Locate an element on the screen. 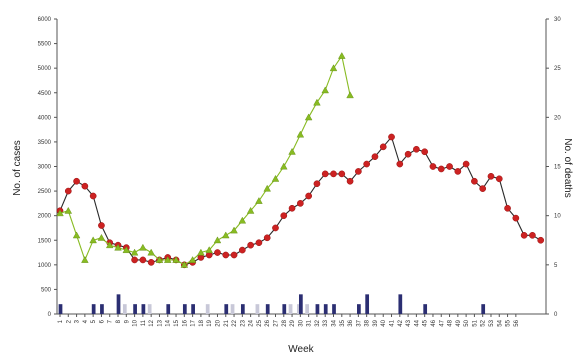 The image size is (582, 354). x-tick-label: 16 is located at coordinates (185, 322).